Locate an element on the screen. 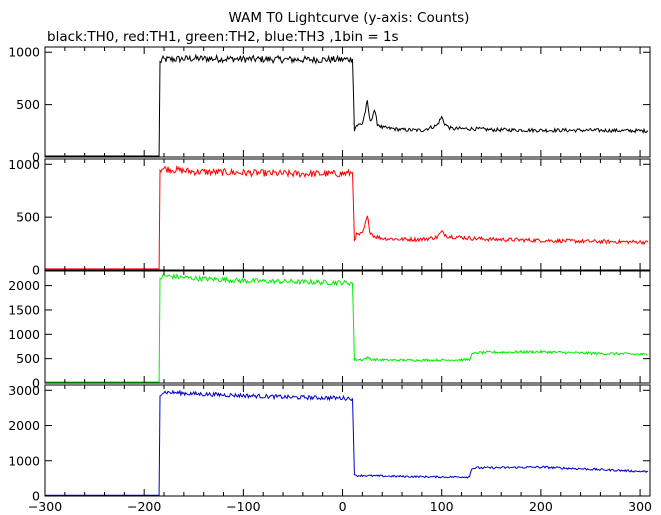 The image size is (661, 515). x-tick-labels: −300 −200 −100 0 100 200 300 is located at coordinates (340, 506).